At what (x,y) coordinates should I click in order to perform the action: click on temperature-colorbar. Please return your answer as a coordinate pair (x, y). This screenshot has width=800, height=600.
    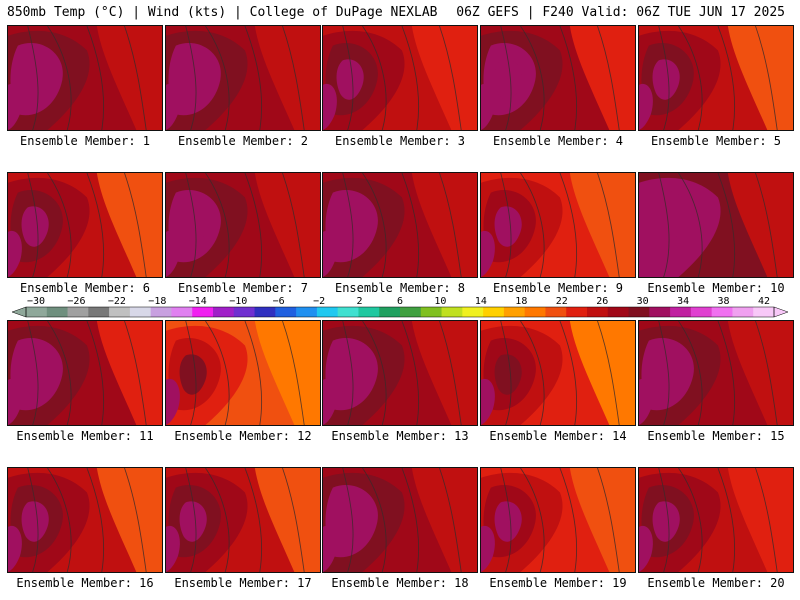
    Looking at the image, I should click on (400, 312).